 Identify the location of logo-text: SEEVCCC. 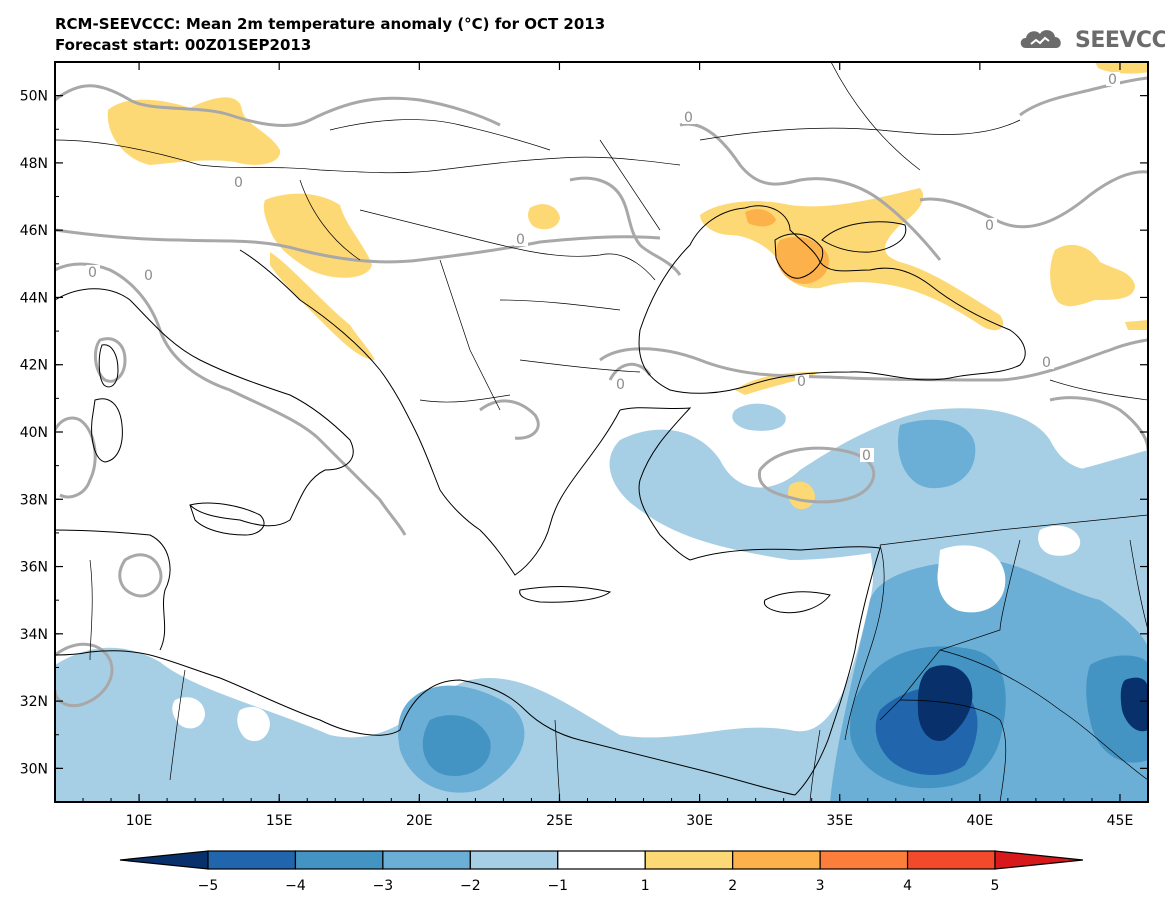
(1120, 40).